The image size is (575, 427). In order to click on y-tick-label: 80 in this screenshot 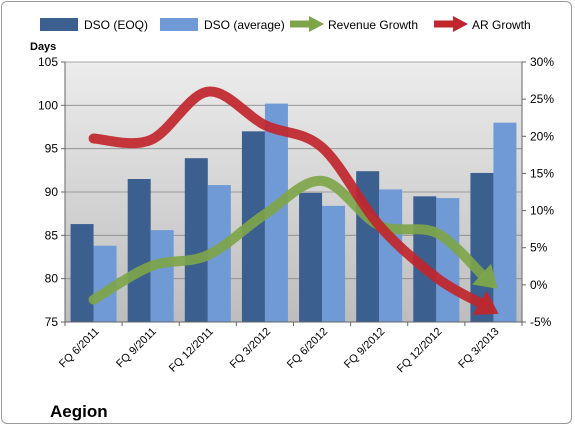, I will do `click(52, 279)`.